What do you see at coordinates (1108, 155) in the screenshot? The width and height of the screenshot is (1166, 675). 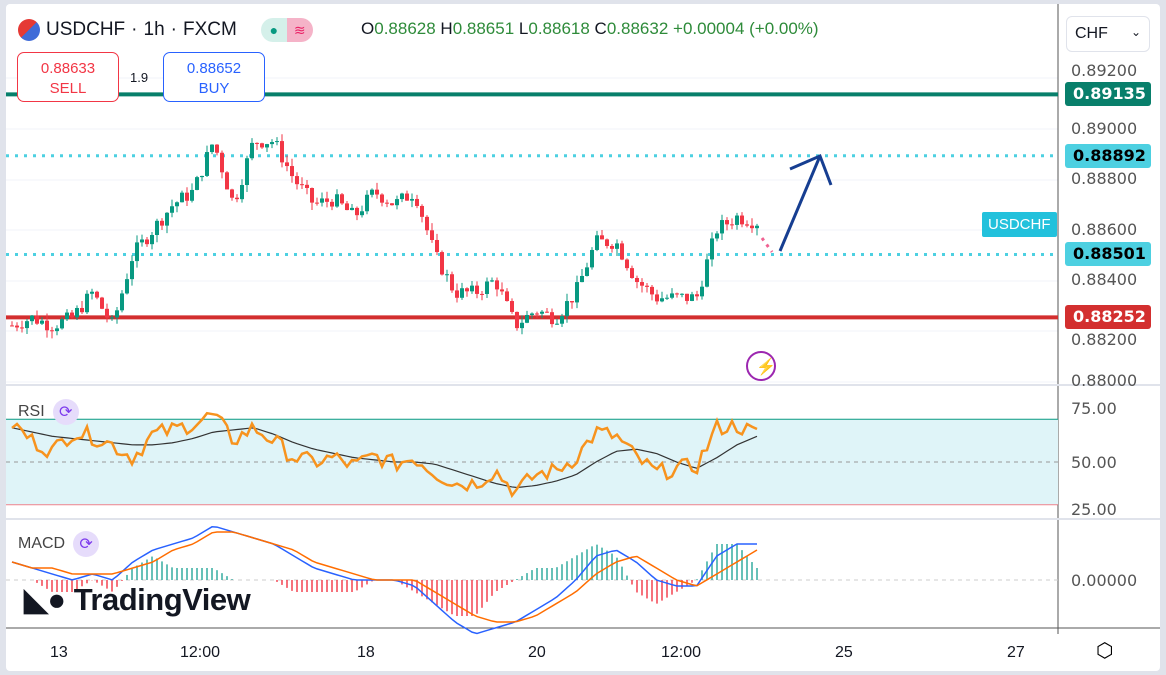 I see `price-level-label: 0.88892` at bounding box center [1108, 155].